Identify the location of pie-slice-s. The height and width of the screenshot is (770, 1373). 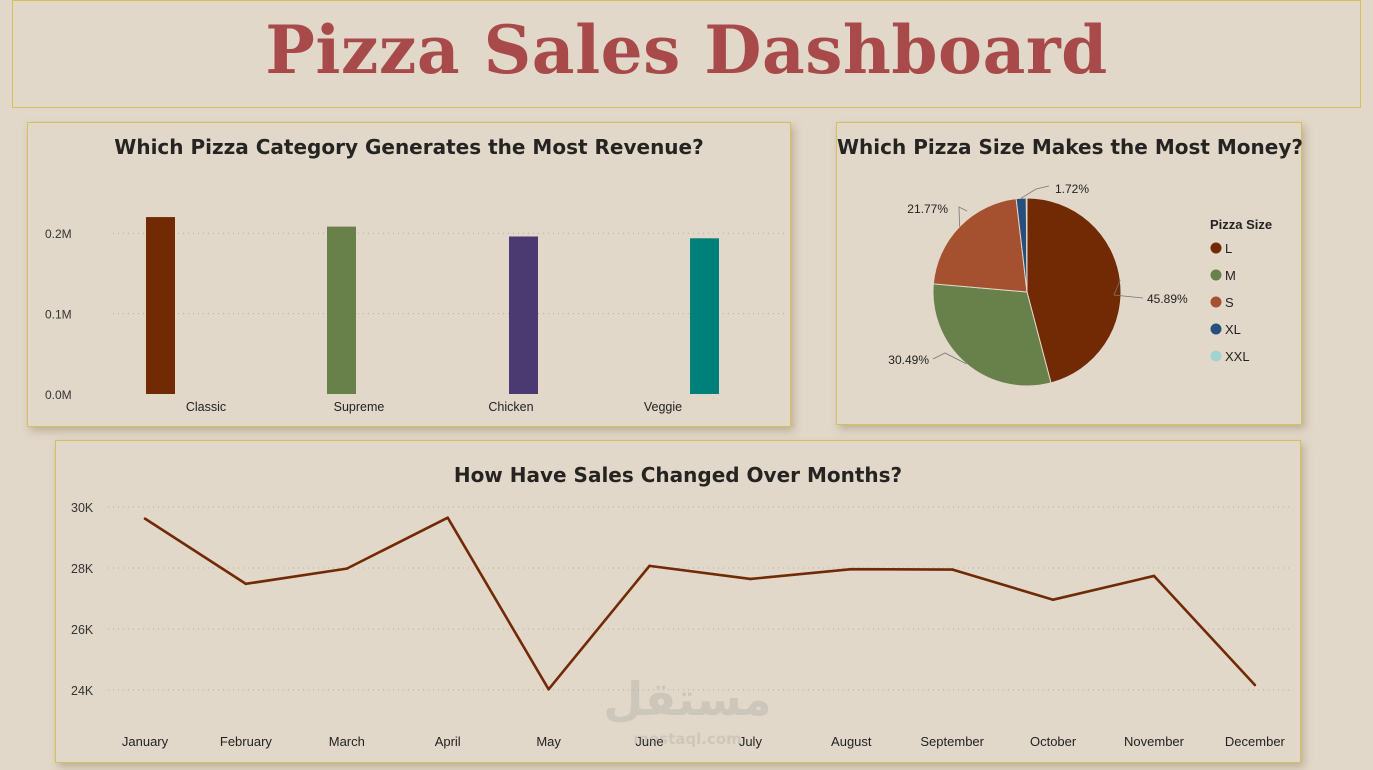
(980, 245).